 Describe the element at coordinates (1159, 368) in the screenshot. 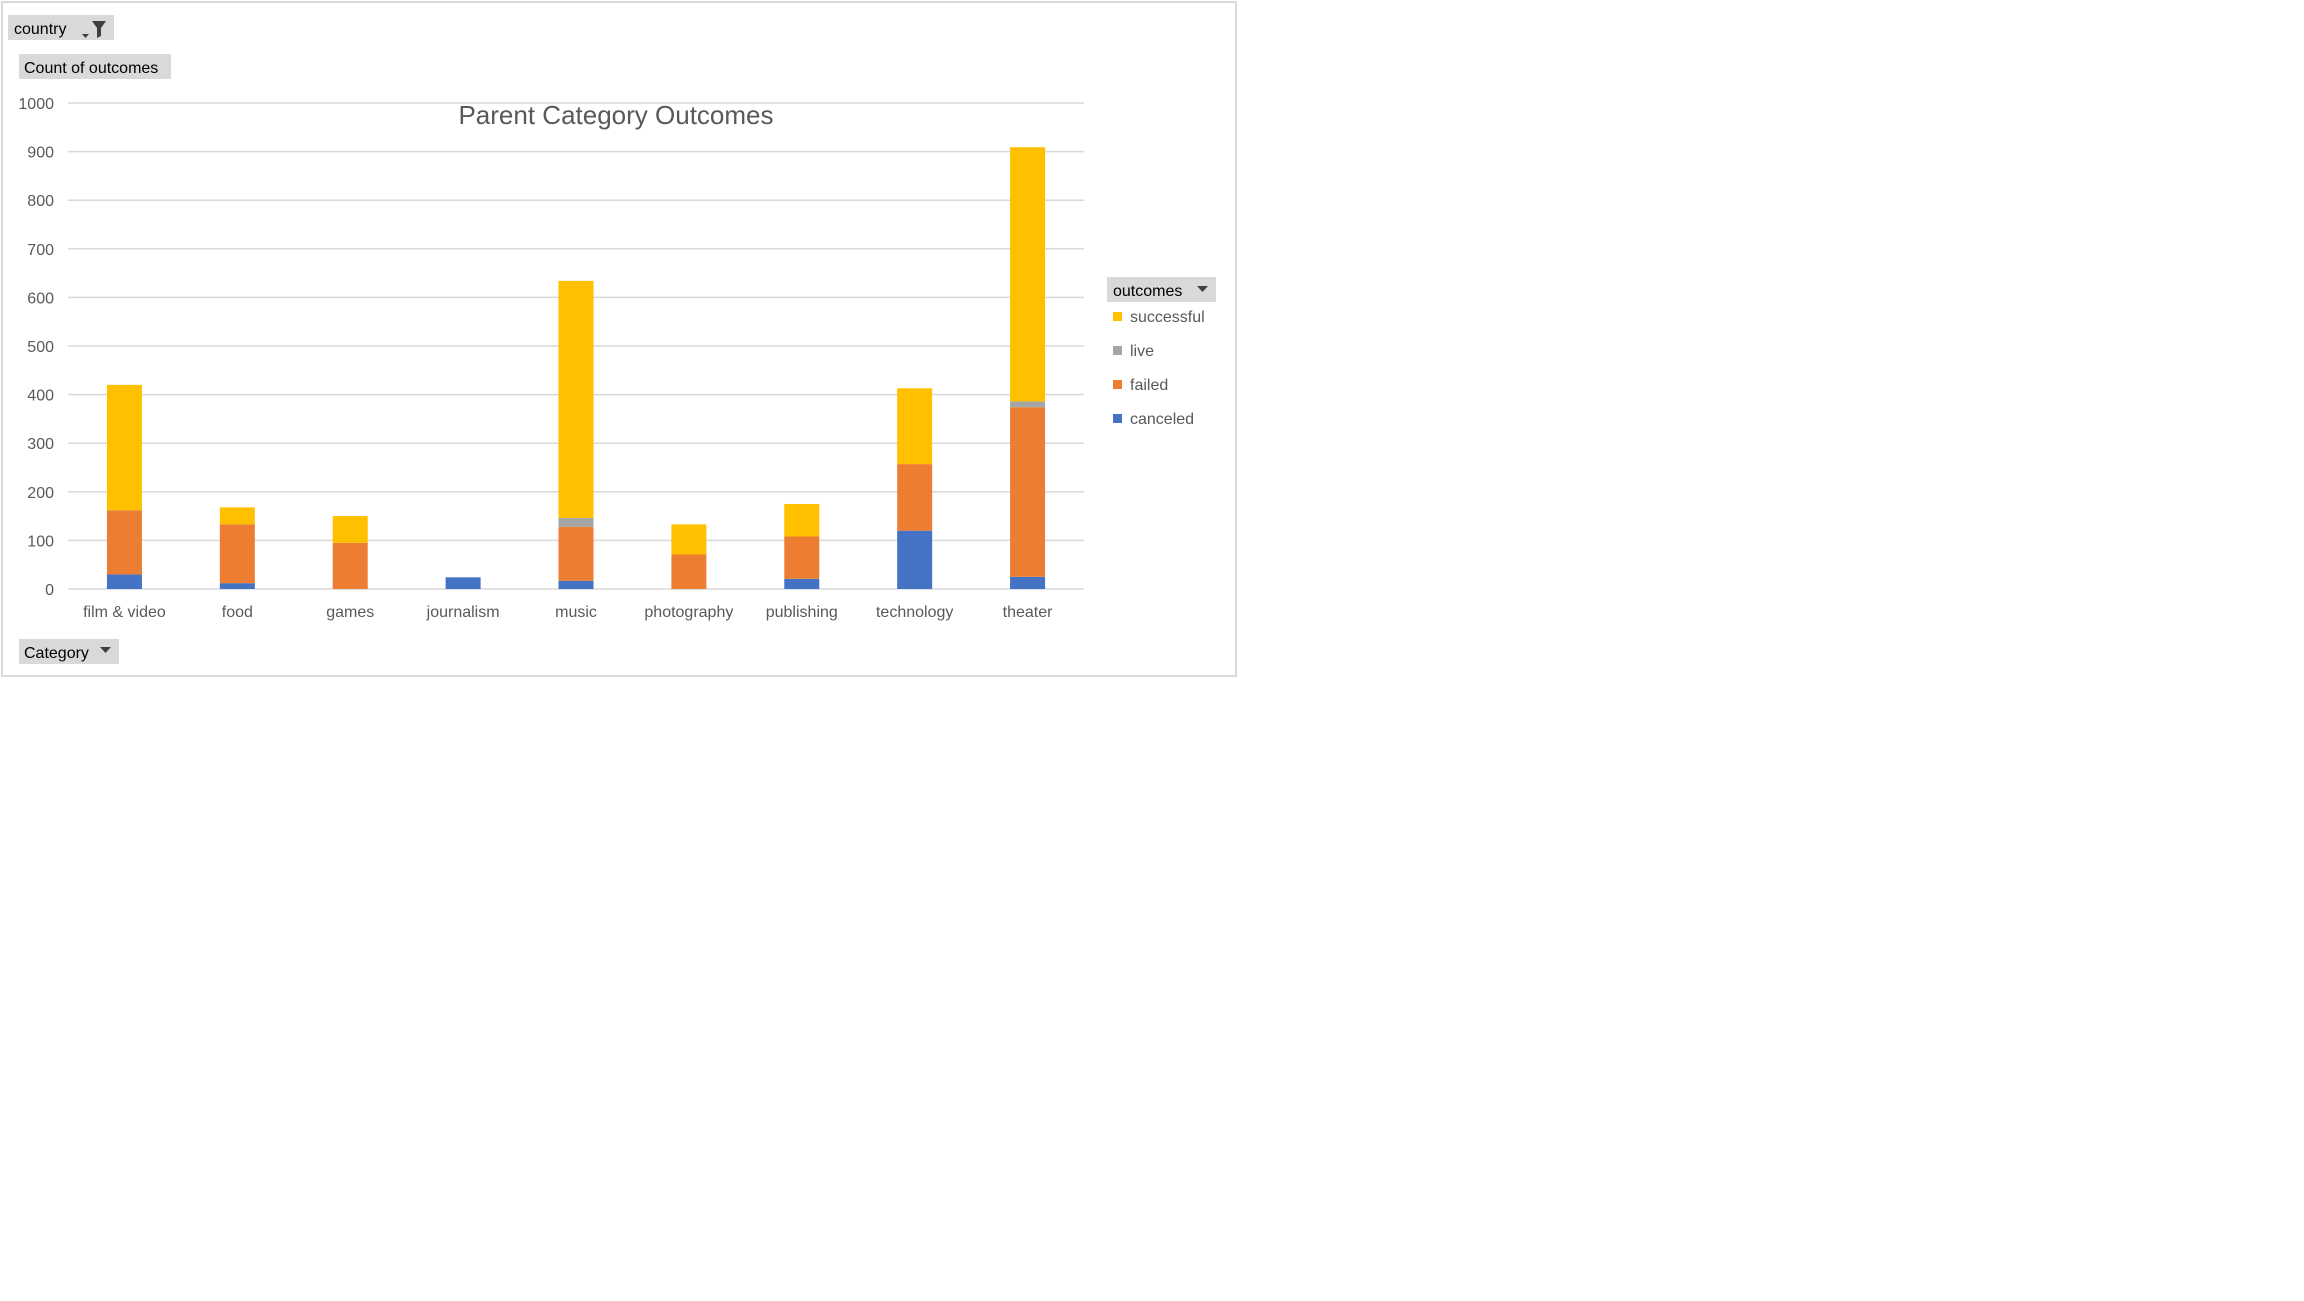

I see `legend: successful live failed canceled` at that location.